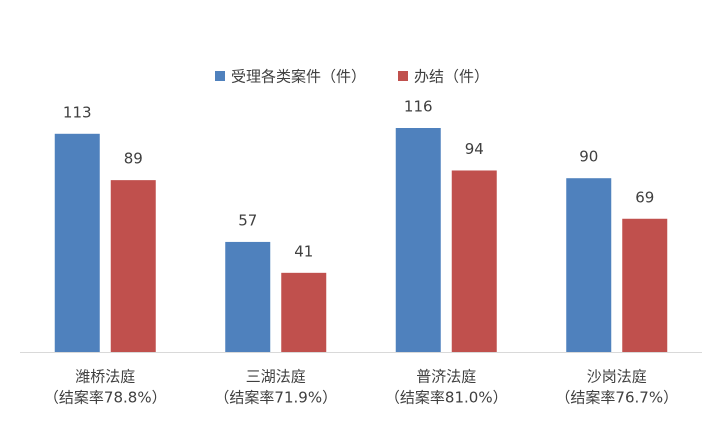 This screenshot has height=423, width=722. Describe the element at coordinates (451, 77) in the screenshot. I see `legend-label: 办结（件）` at that location.